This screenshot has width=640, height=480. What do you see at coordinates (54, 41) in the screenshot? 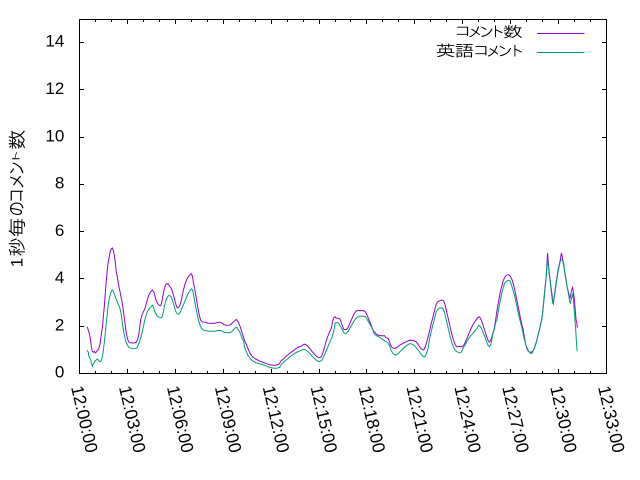
I see `svg-text: 14` at bounding box center [54, 41].